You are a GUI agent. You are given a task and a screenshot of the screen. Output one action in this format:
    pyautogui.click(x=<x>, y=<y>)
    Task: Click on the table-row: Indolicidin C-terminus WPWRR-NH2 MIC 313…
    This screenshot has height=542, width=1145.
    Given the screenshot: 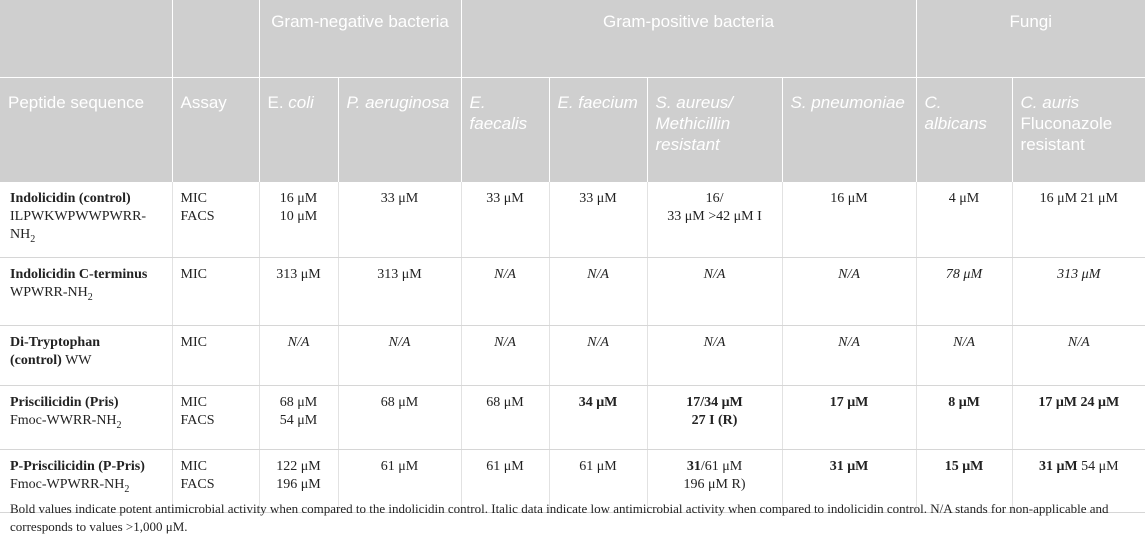 What is the action you would take?
    pyautogui.click(x=572, y=291)
    